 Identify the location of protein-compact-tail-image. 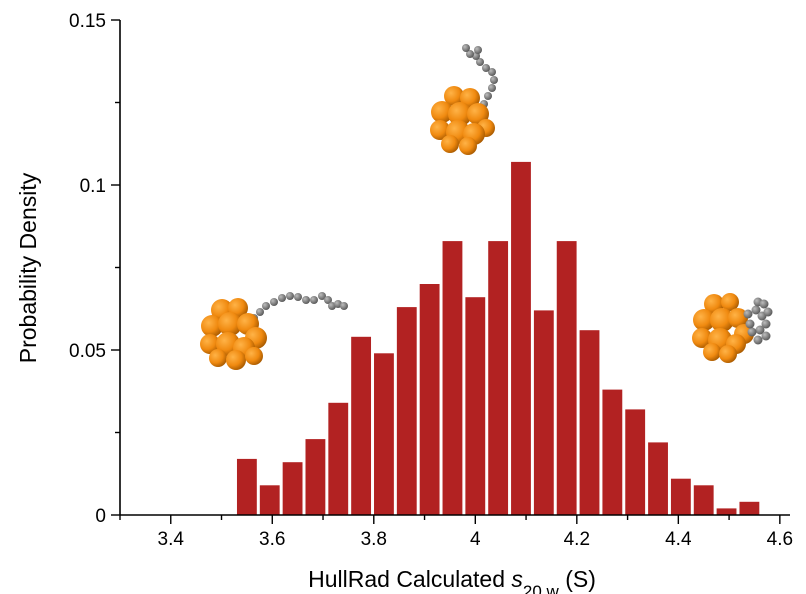
(732, 328).